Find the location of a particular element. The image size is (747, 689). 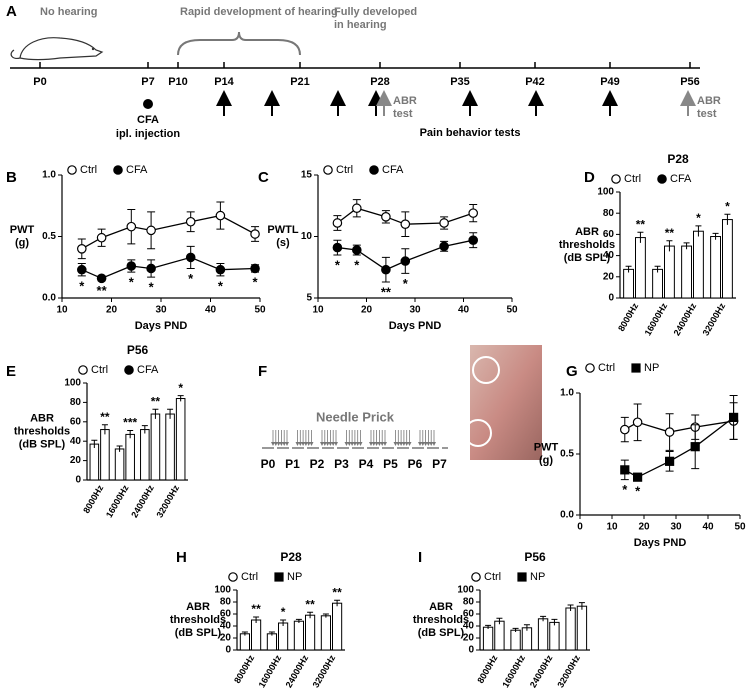

abr-label: ABR is located at coordinates (709, 101).